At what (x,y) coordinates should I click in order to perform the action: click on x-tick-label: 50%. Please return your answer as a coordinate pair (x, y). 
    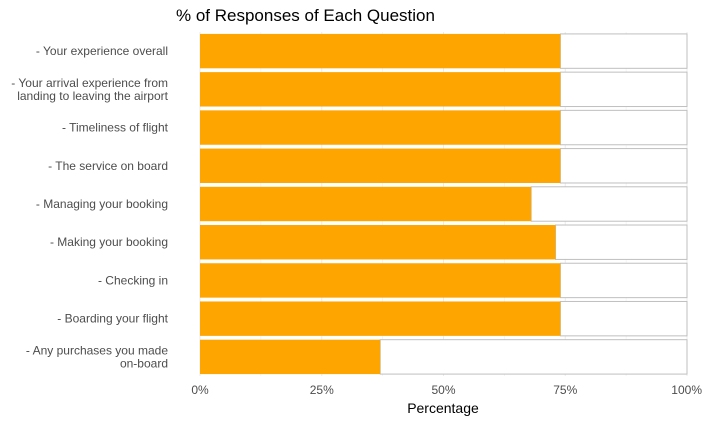
    Looking at the image, I should click on (443, 390).